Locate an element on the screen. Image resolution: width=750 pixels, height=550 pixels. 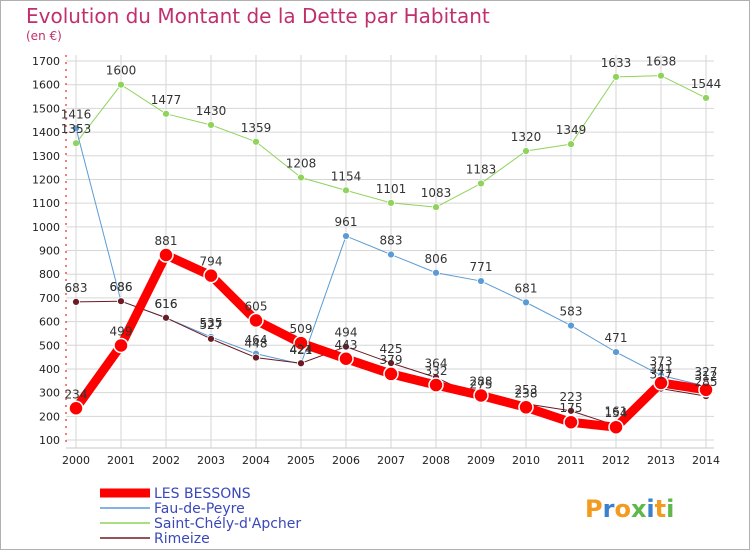
data-label-saint-ch-ly-d-apcher: 1320 is located at coordinates (526, 137).